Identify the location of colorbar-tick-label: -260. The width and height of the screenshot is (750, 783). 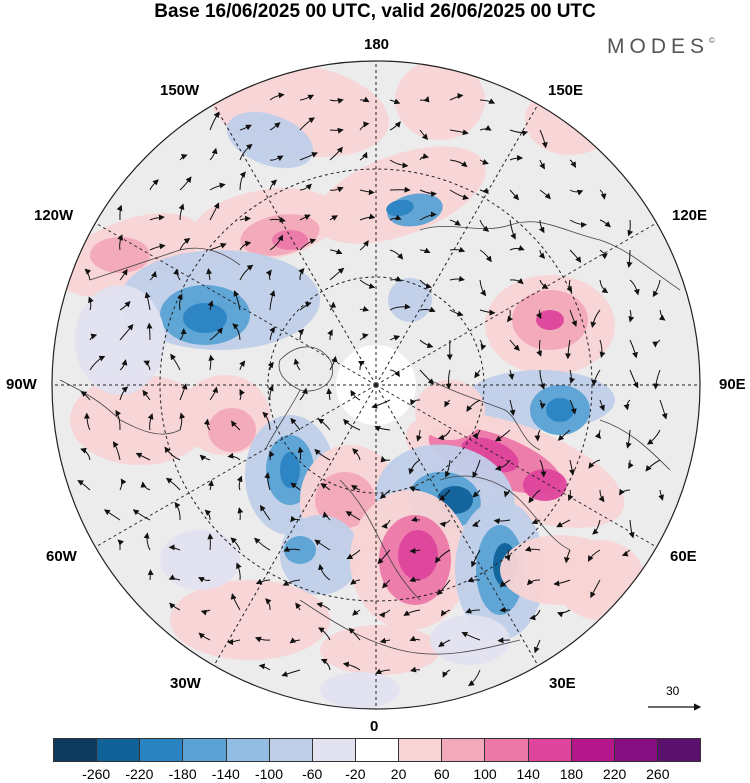
(96, 774).